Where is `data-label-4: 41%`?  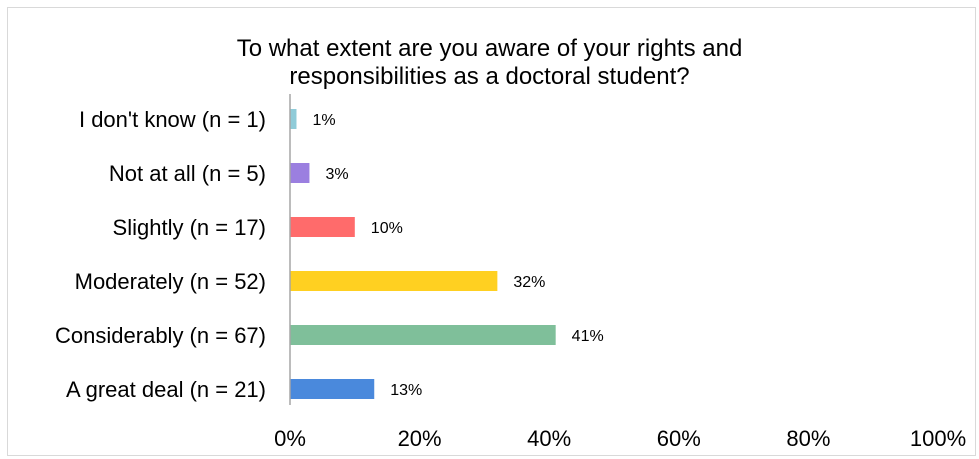 data-label-4: 41% is located at coordinates (588, 336).